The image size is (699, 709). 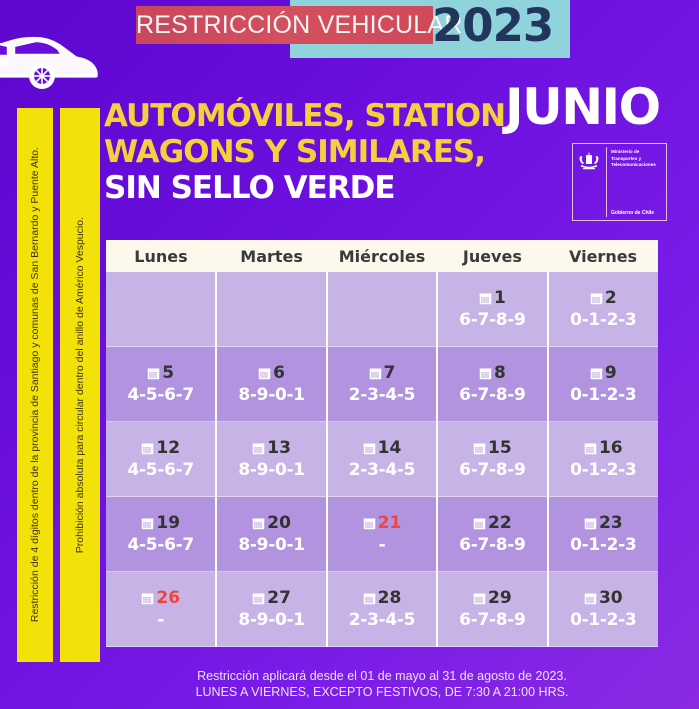 I want to click on calendar-day-cell: 27 8-9-0-1, so click(x=272, y=609).